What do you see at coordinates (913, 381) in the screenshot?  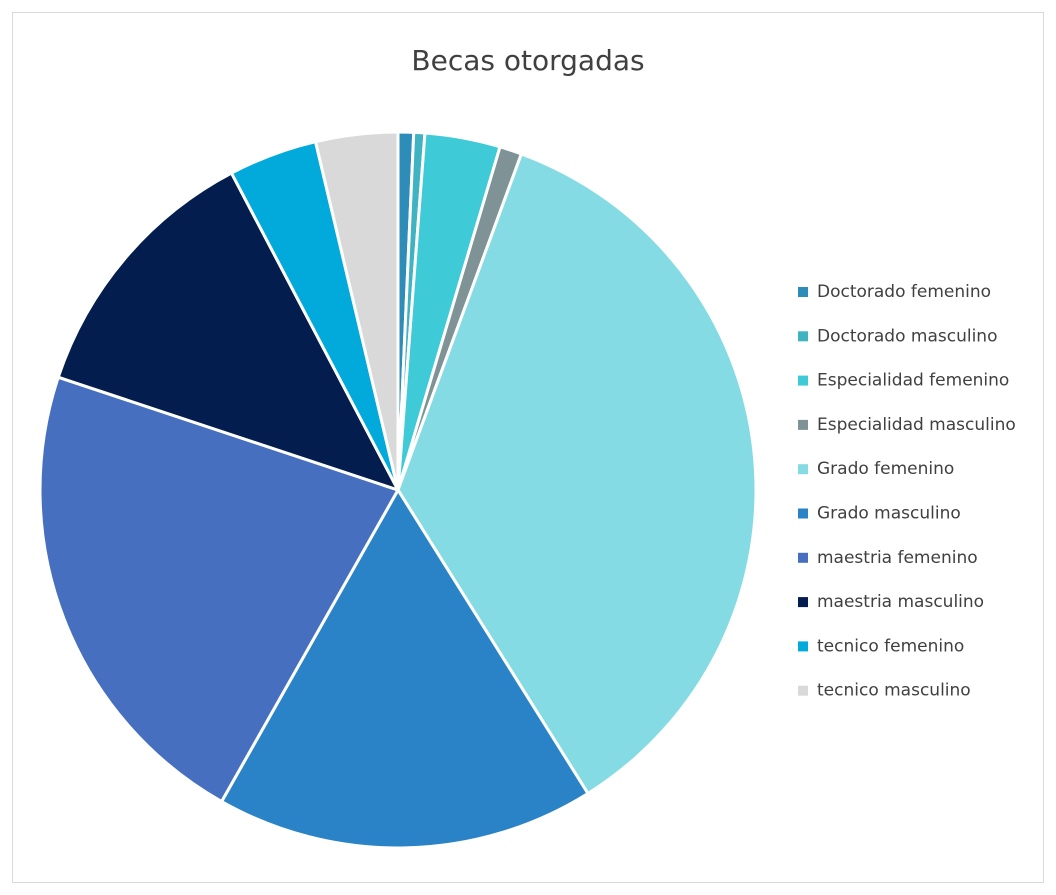 I see `legend-label: Especialidad femenino` at bounding box center [913, 381].